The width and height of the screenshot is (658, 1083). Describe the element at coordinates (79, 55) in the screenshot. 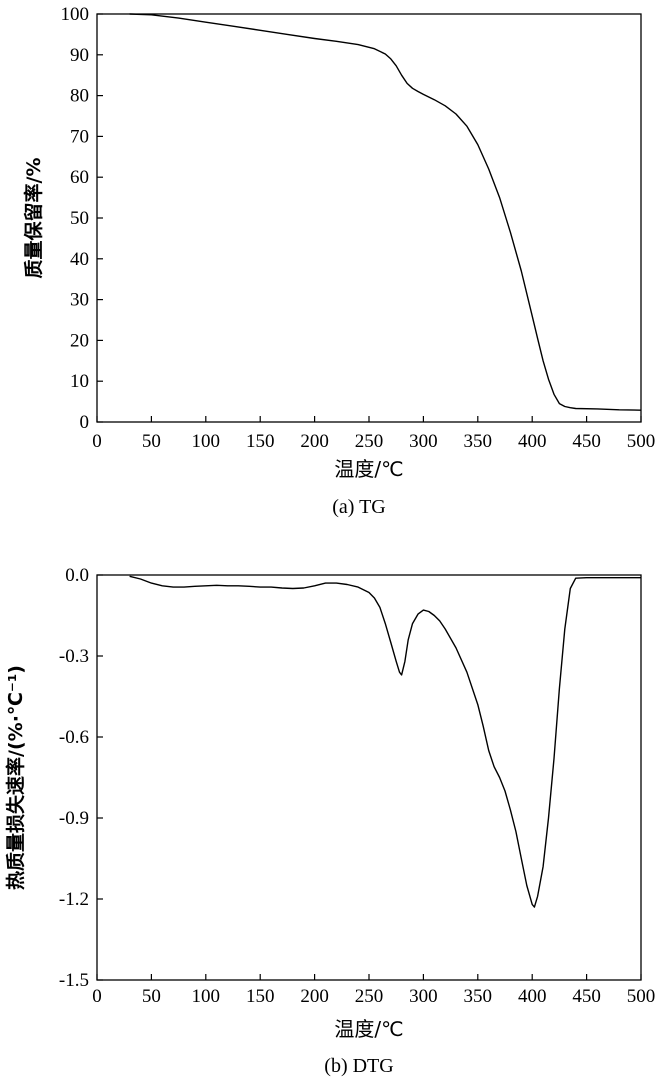

I see `y-tick-label: 90` at that location.